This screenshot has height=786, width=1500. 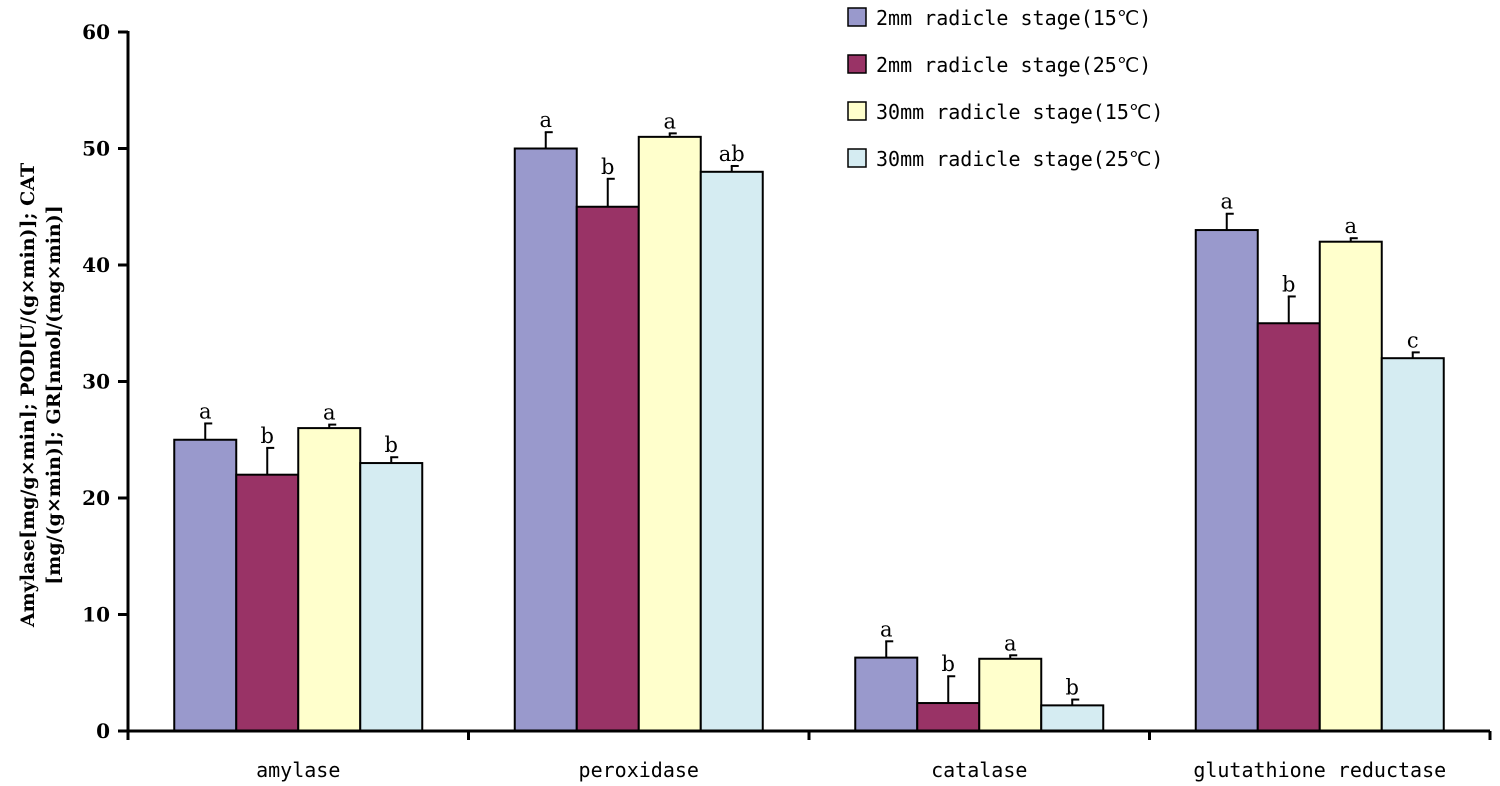 What do you see at coordinates (54, 394) in the screenshot?
I see `y-axis-label-line-2: [mg/(g×min)]; GR[nmol/(mg×min)]` at bounding box center [54, 394].